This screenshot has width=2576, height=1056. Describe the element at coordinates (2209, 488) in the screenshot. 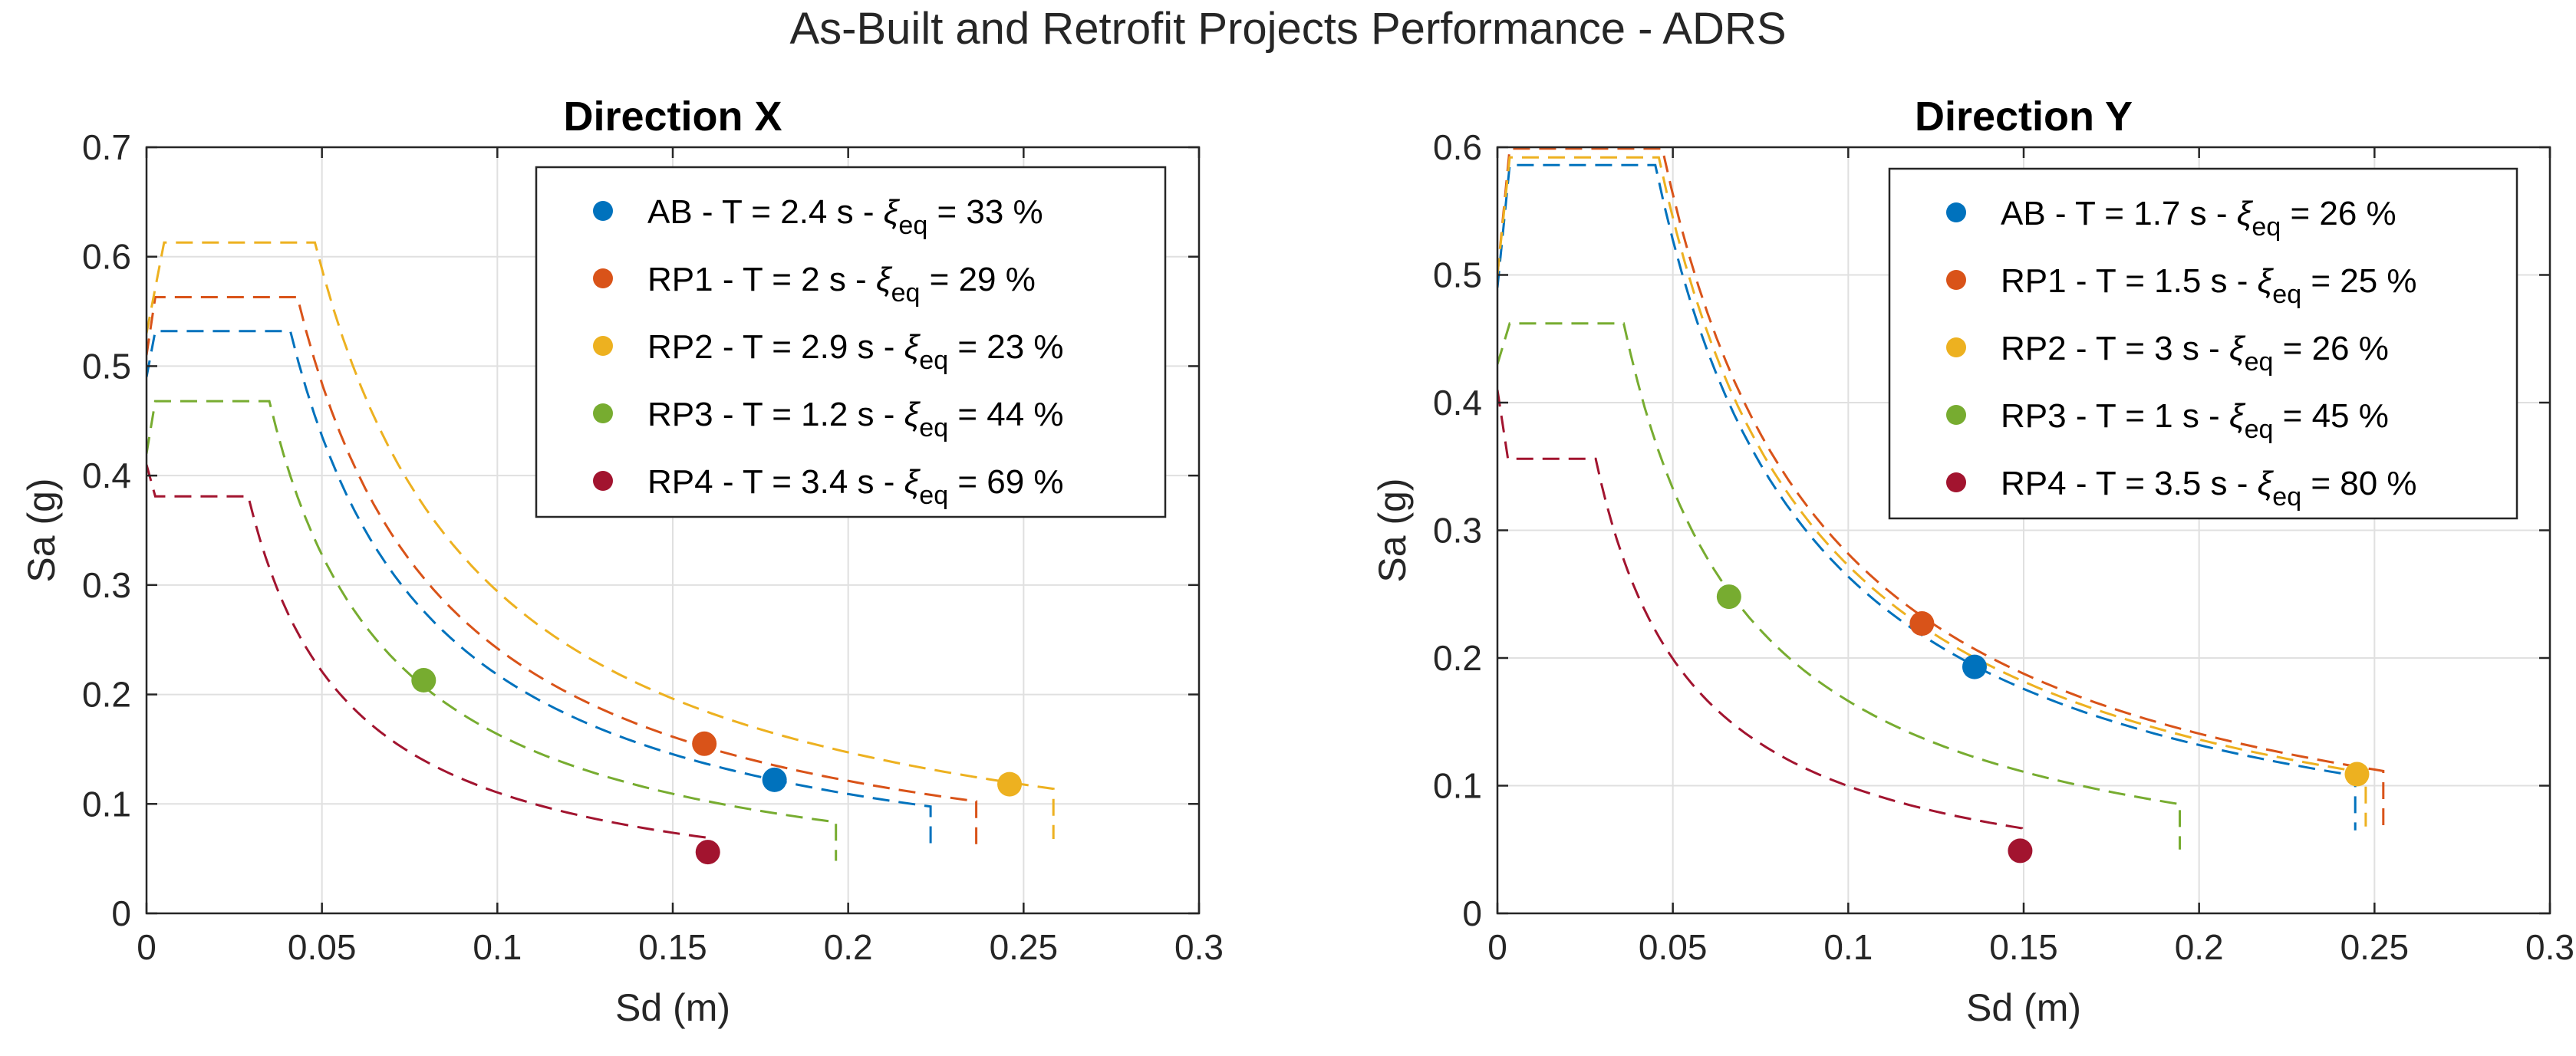

I see `c1-legend-label-rp4: RP4 - T = 3.5 s - ξeq = 80 %` at that location.